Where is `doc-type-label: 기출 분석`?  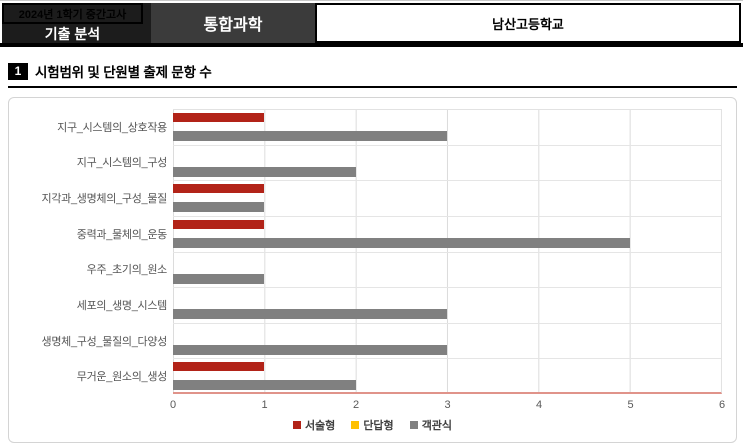
doc-type-label: 기출 분석 is located at coordinates (72, 33).